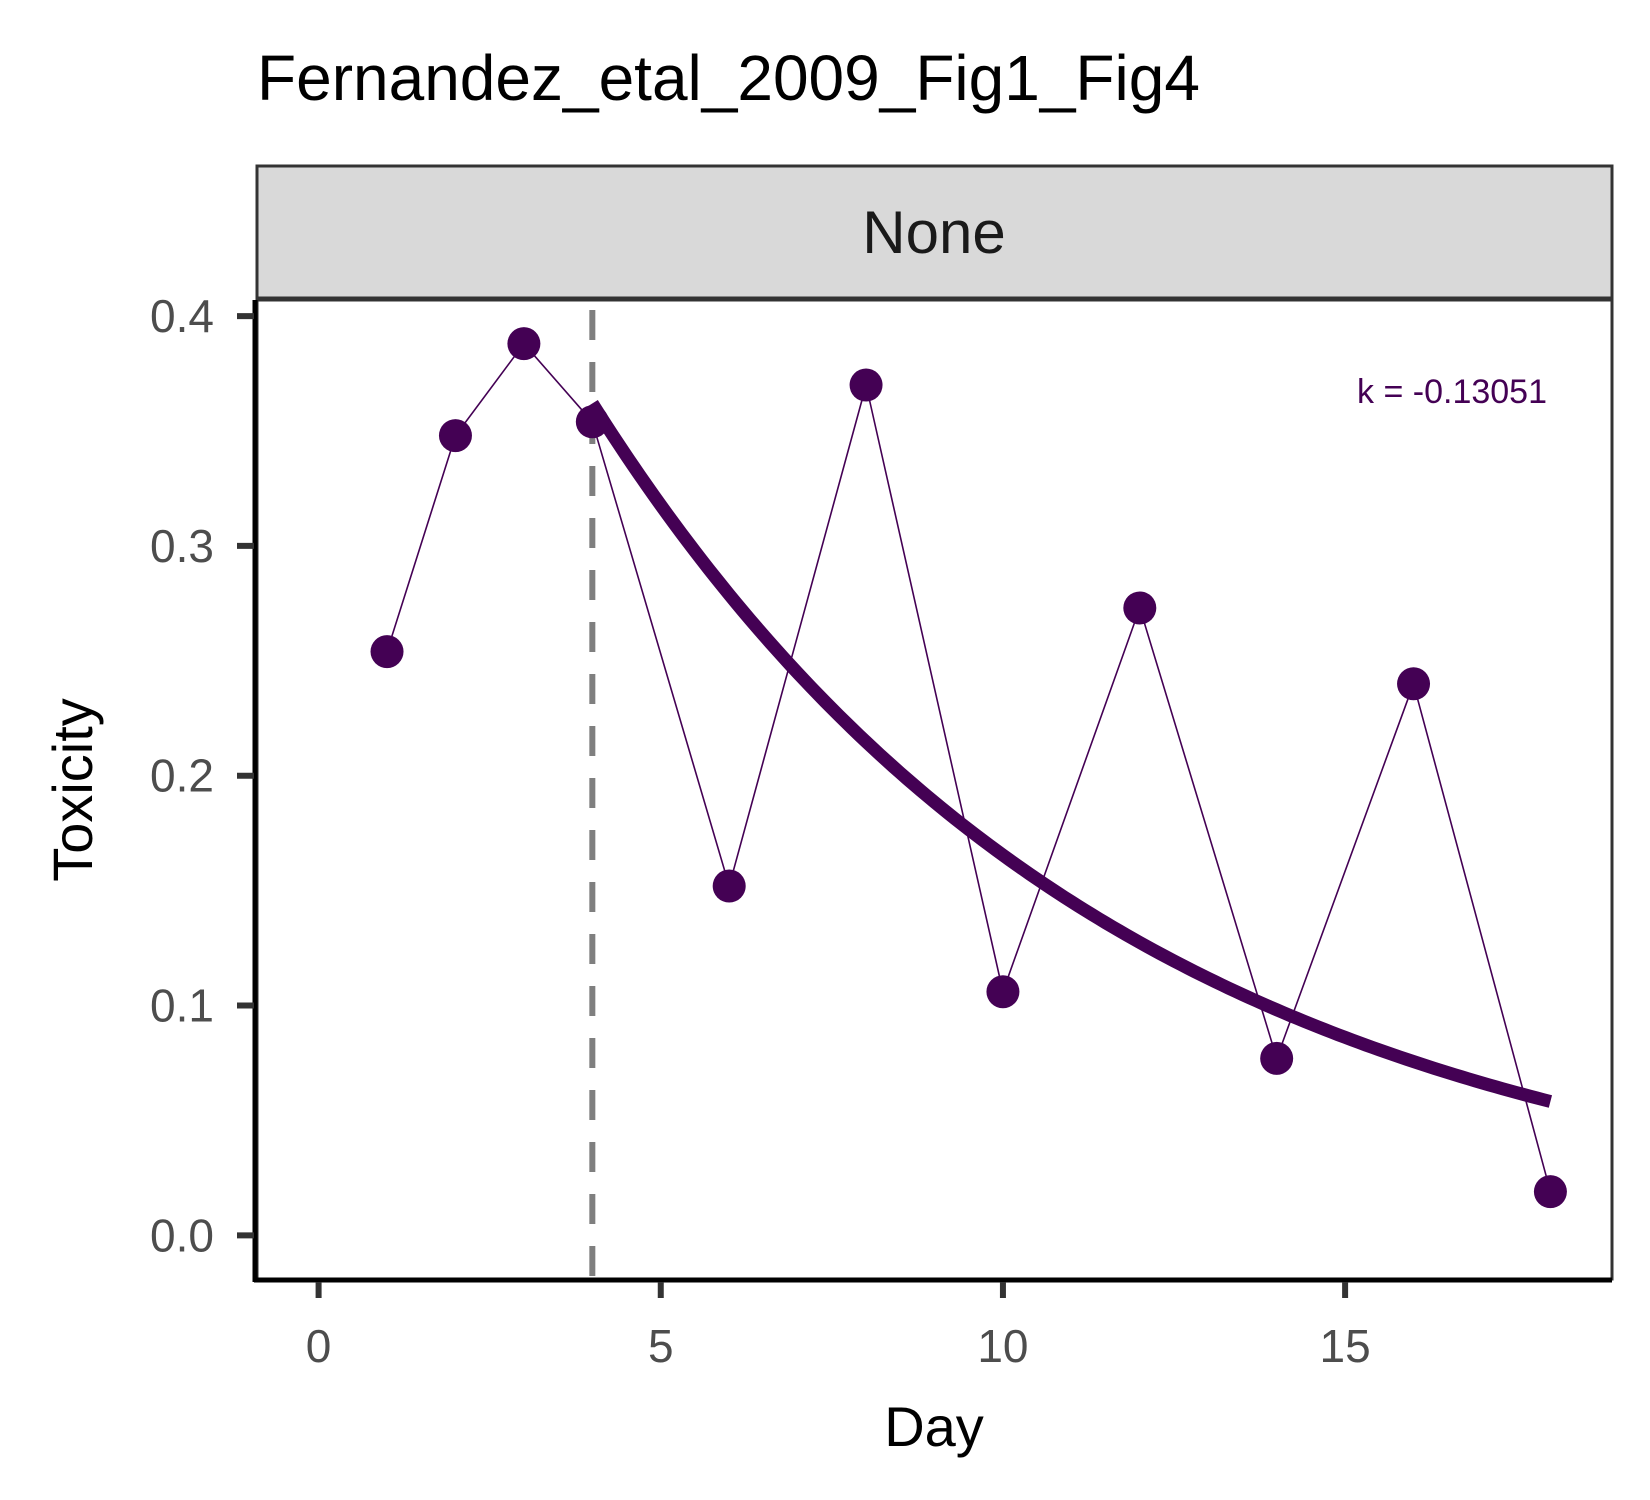 This screenshot has height=1500, width=1650. Describe the element at coordinates (72, 790) in the screenshot. I see `y-axis-title: Toxicity` at that location.